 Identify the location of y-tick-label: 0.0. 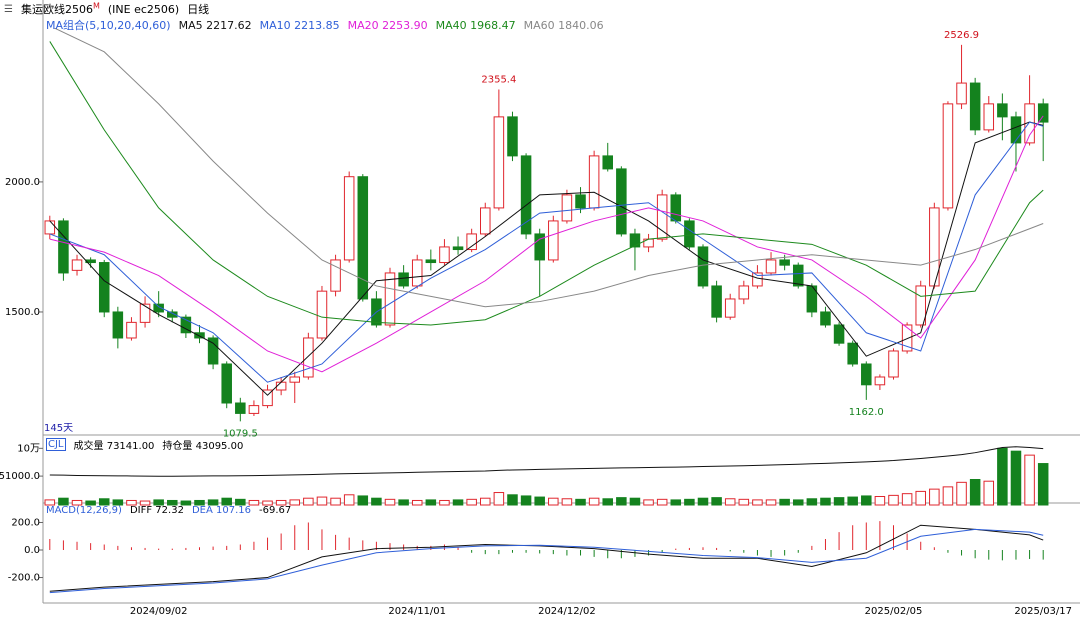
(32, 550).